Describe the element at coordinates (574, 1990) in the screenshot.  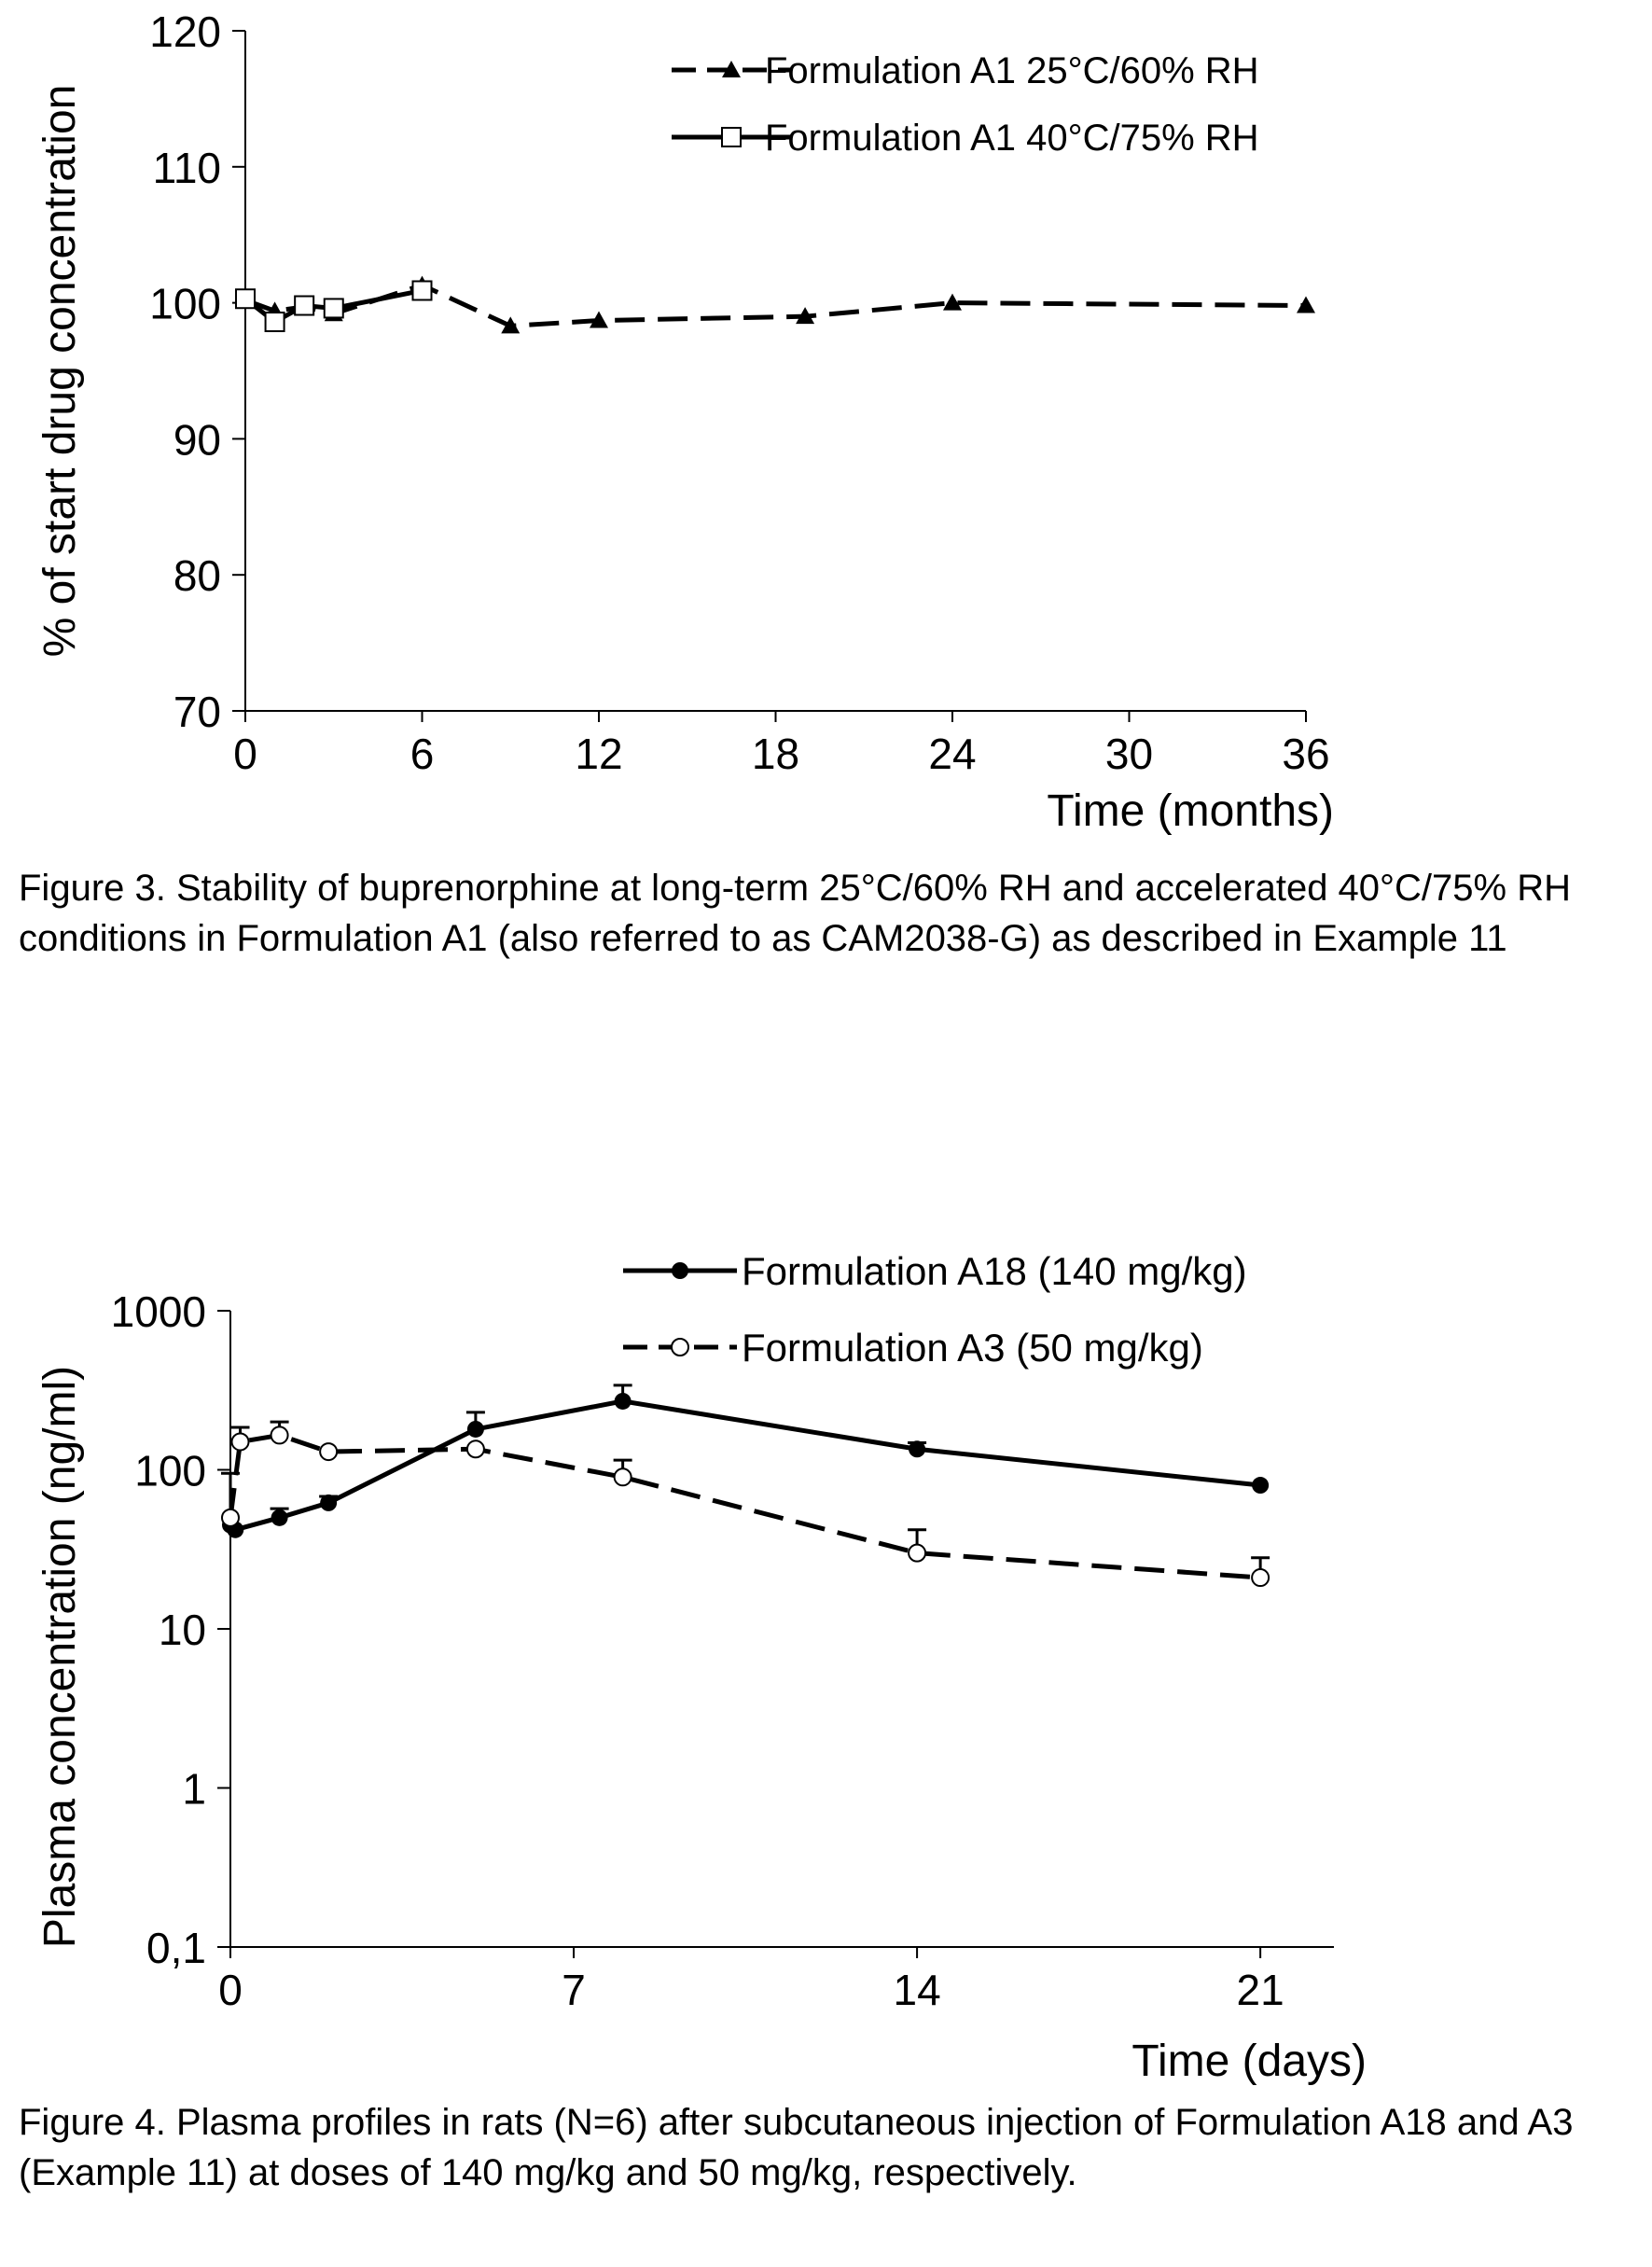
I see `x-tick-label: 7` at that location.